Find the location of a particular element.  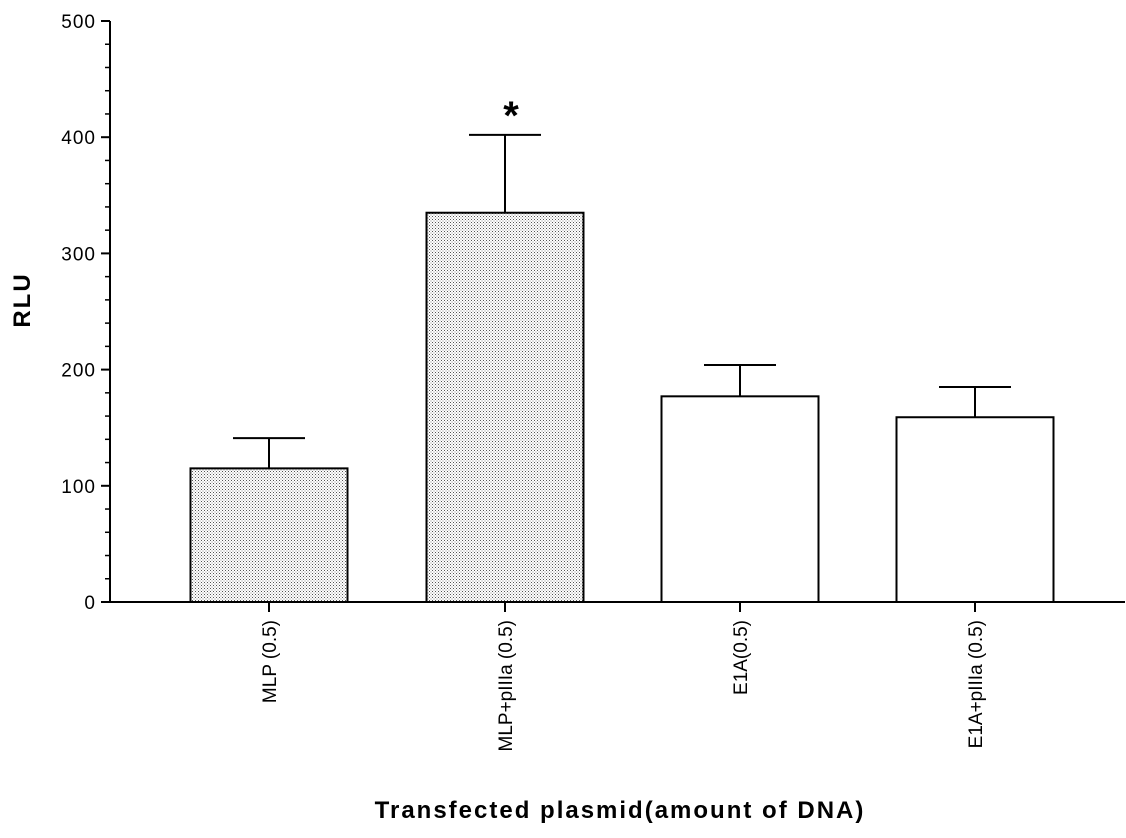

x-category-label: E1A+pIIIa (0.5) is located at coordinates (976, 684).